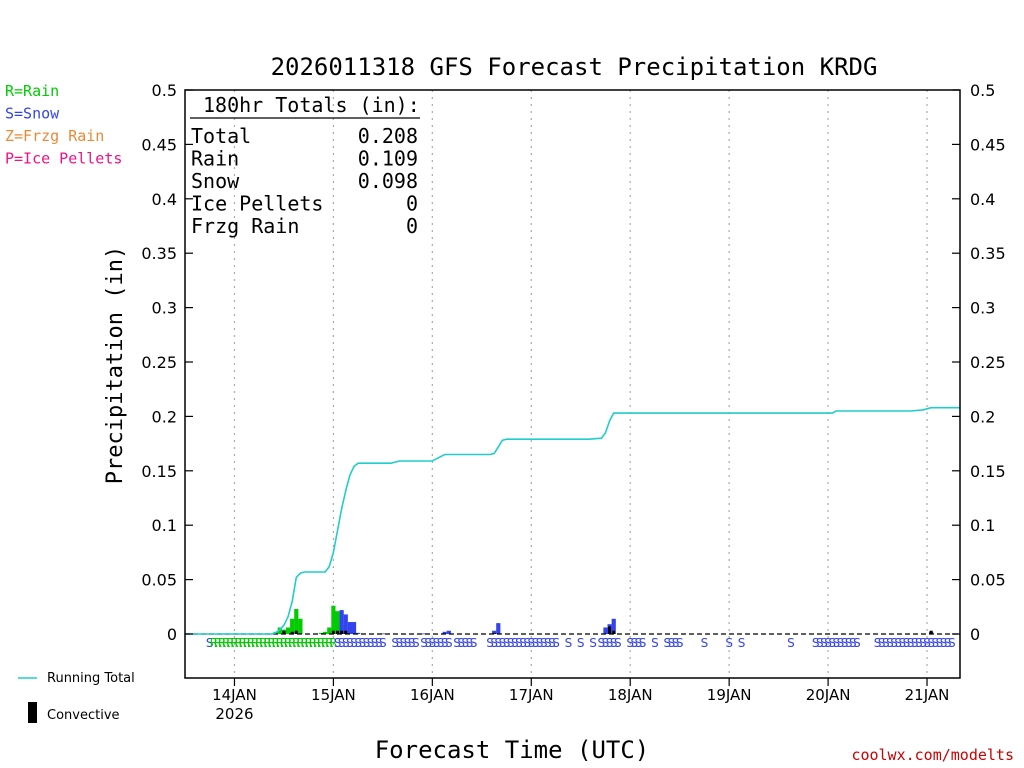  I want to click on y-tick-label: 0.1, so click(982, 525).